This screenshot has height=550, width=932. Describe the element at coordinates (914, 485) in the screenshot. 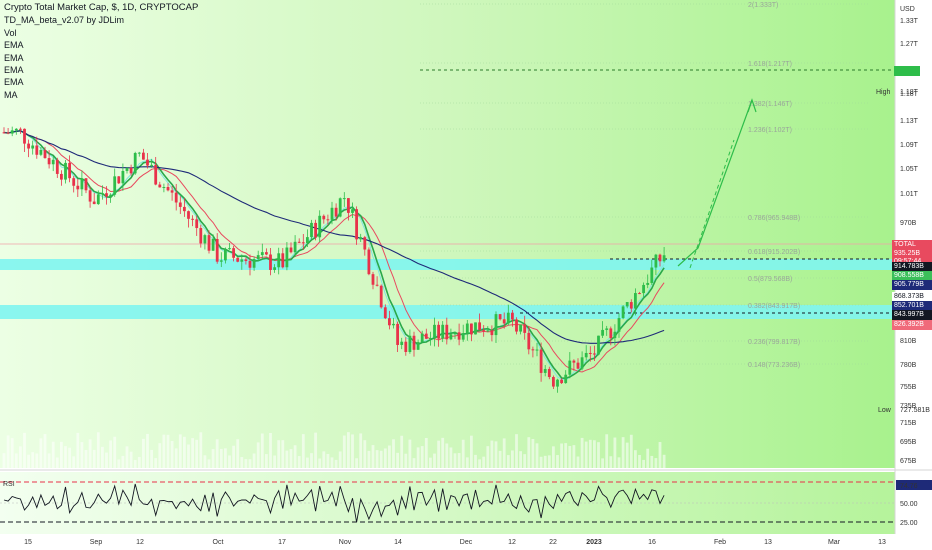

I see `rsi-value-tag` at that location.